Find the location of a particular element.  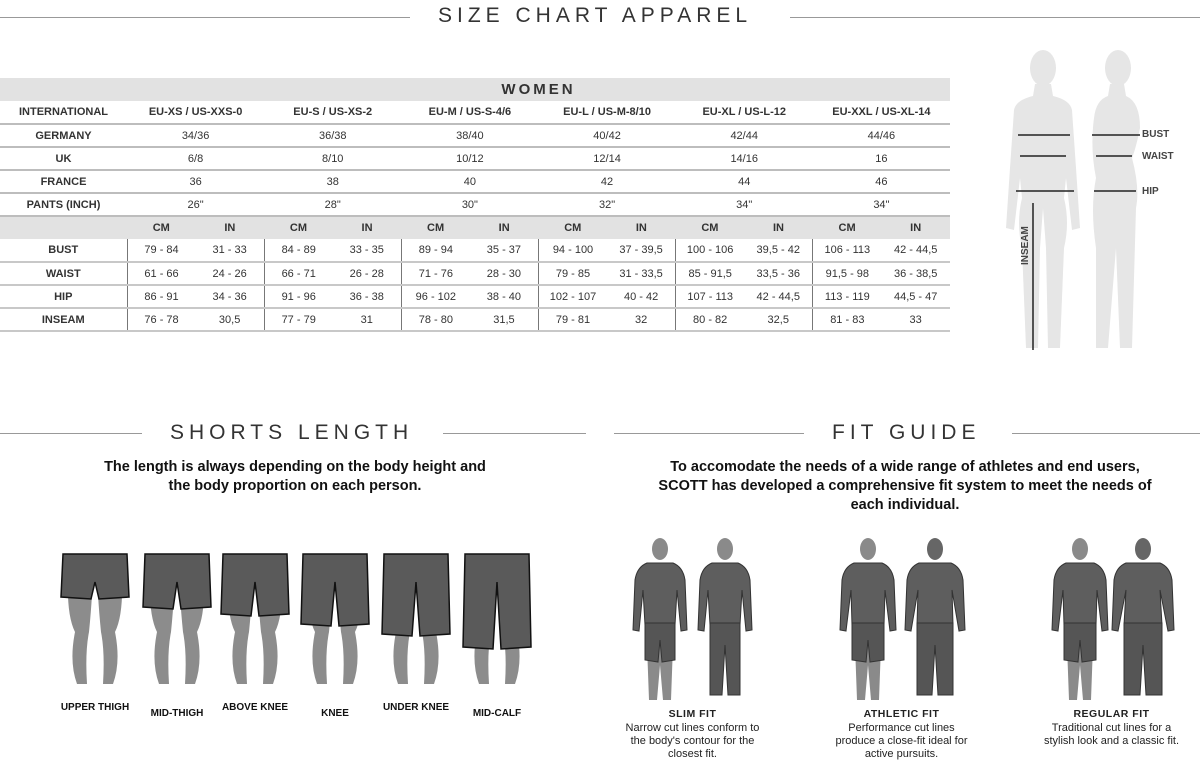

shorts-figure is located at coordinates (497, 618).